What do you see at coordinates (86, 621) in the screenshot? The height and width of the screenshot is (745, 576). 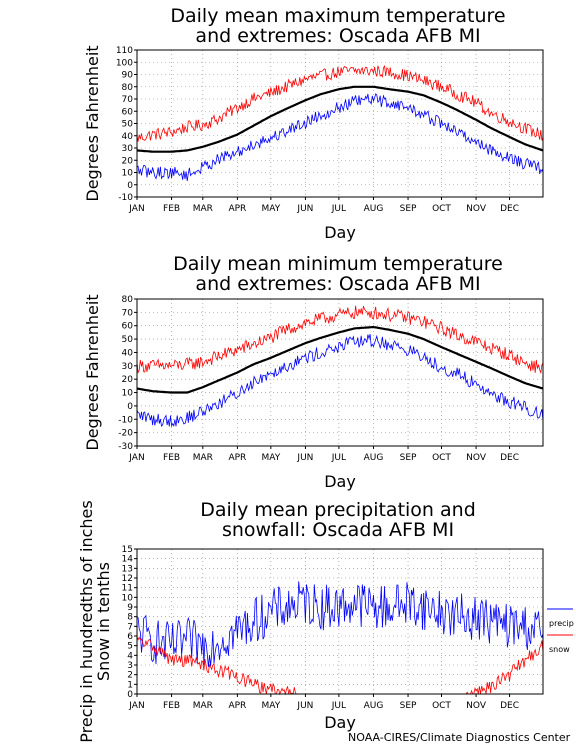 I see `y-axis-label: Precip in hundredths of inches` at bounding box center [86, 621].